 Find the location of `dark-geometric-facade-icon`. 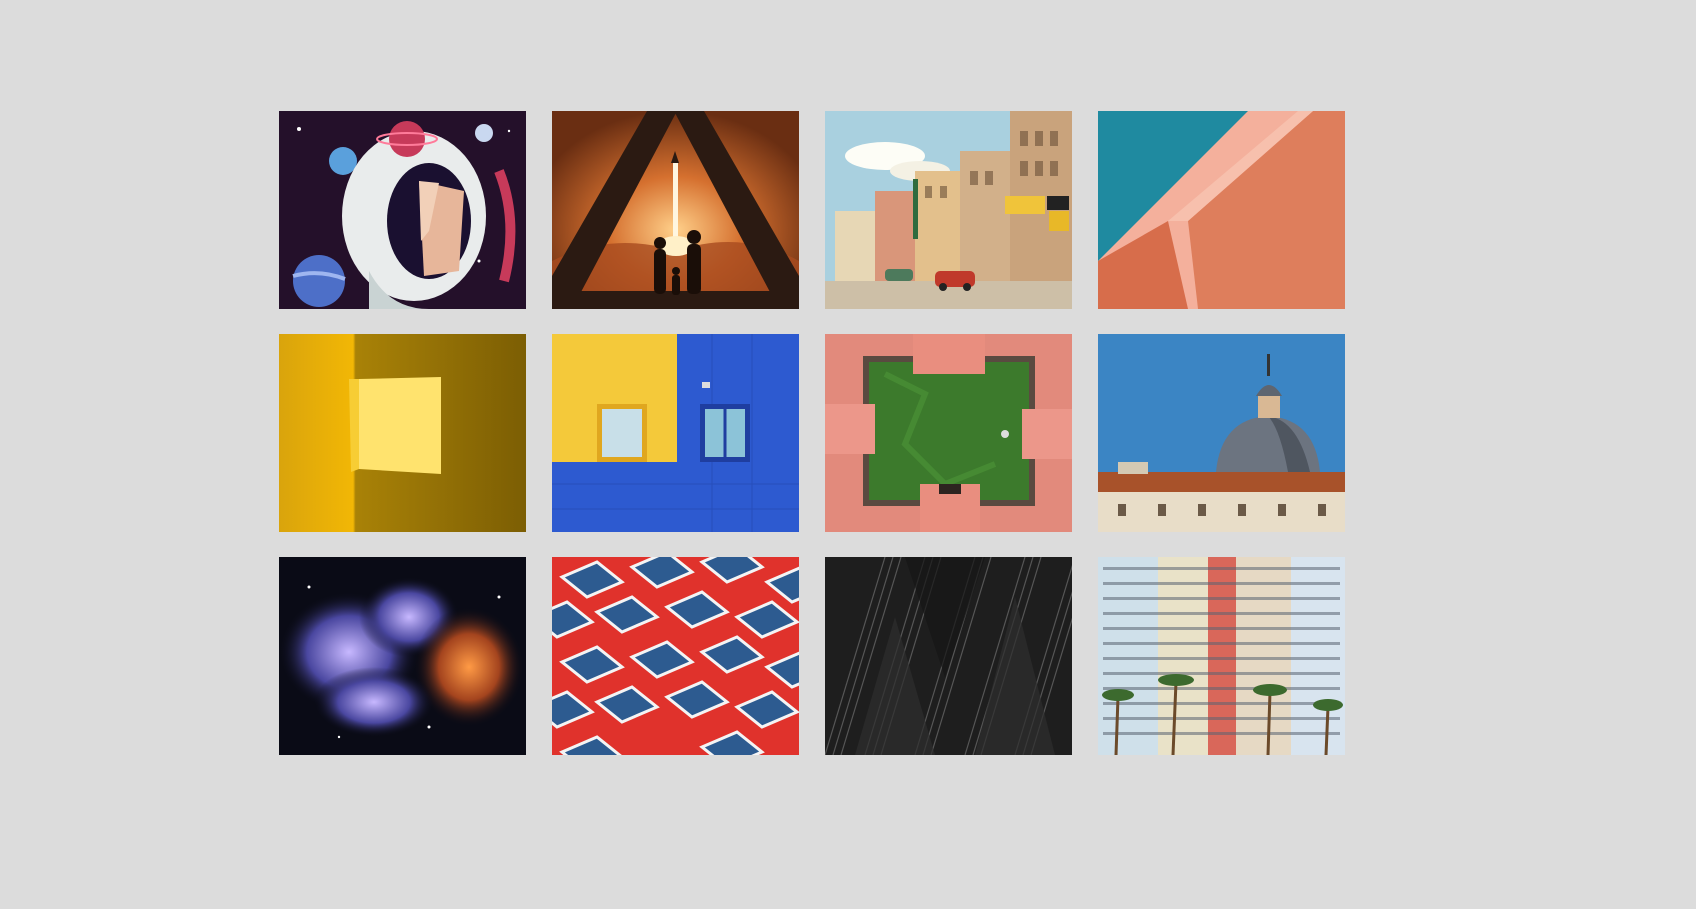

dark-geometric-facade-icon is located at coordinates (948, 656).